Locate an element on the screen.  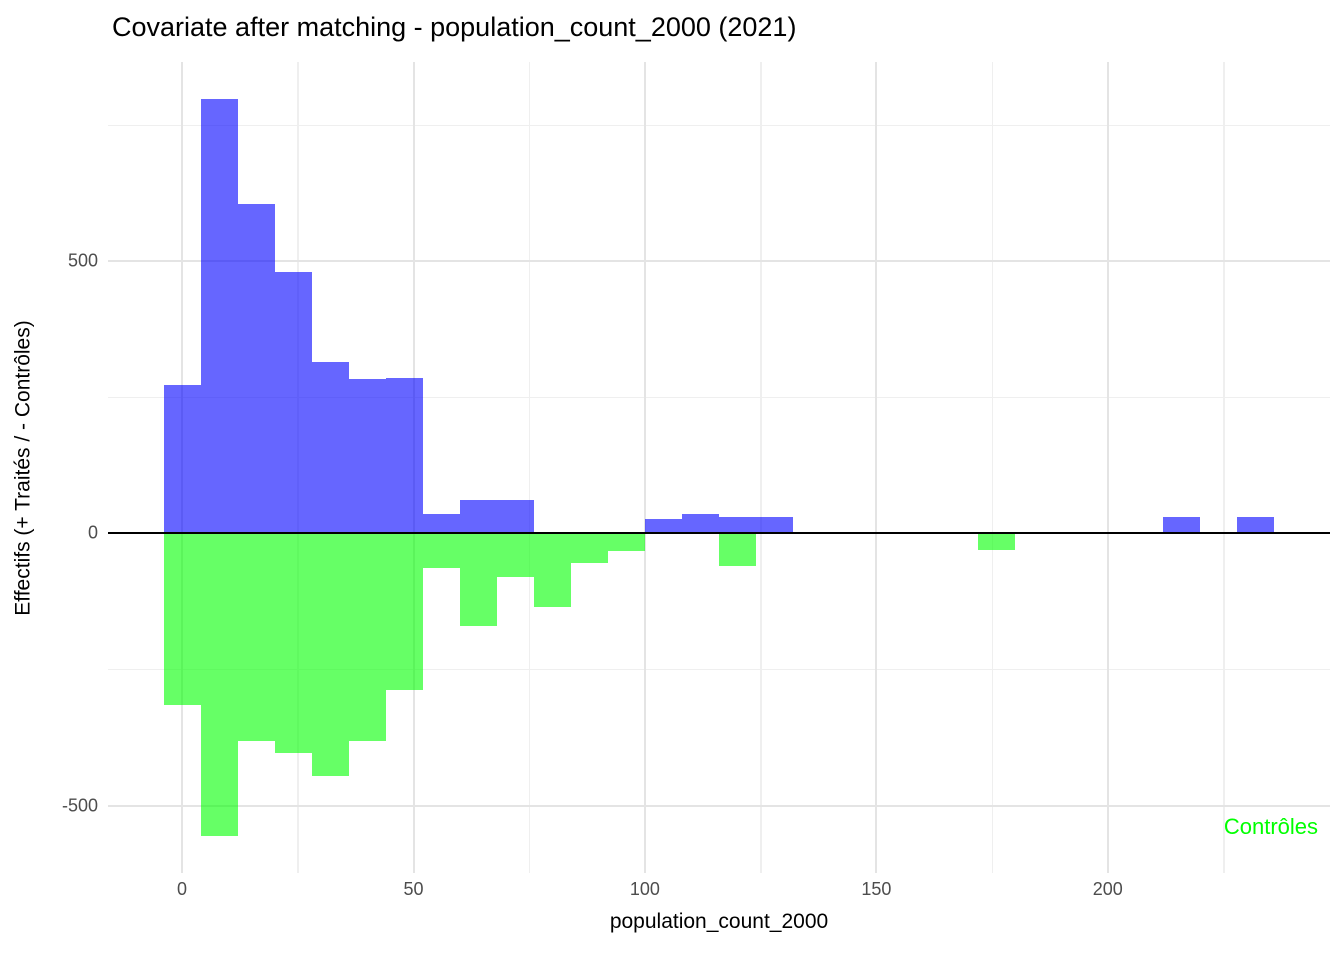
y-tick-label: 0 is located at coordinates (92, 532).